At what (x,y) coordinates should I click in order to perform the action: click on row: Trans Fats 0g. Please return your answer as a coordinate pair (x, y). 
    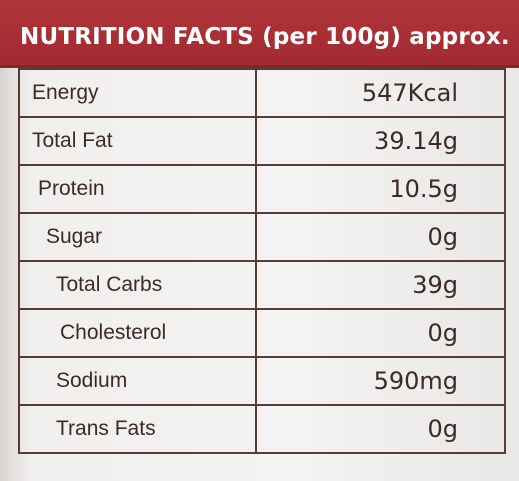
    Looking at the image, I should click on (262, 429).